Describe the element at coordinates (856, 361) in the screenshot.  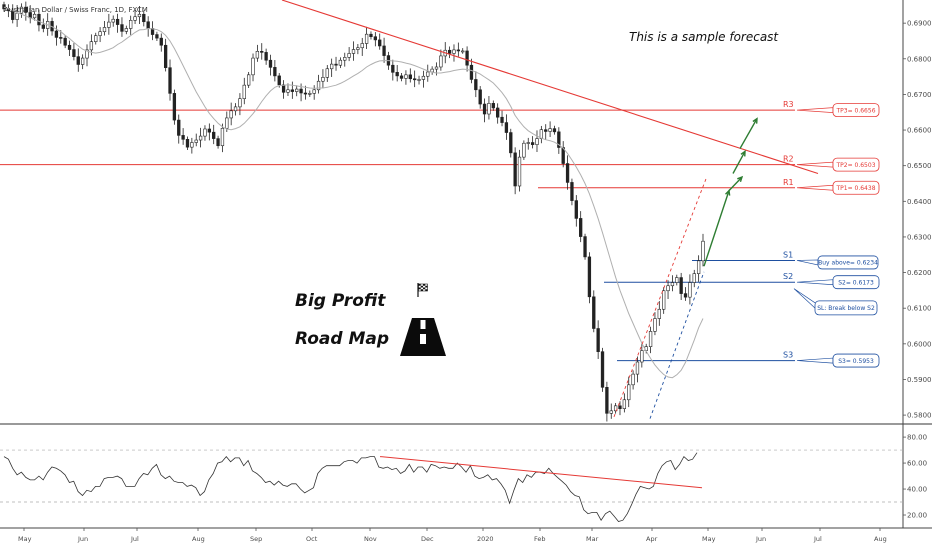
I see `level-callout-text: S3= 0.5953` at that location.